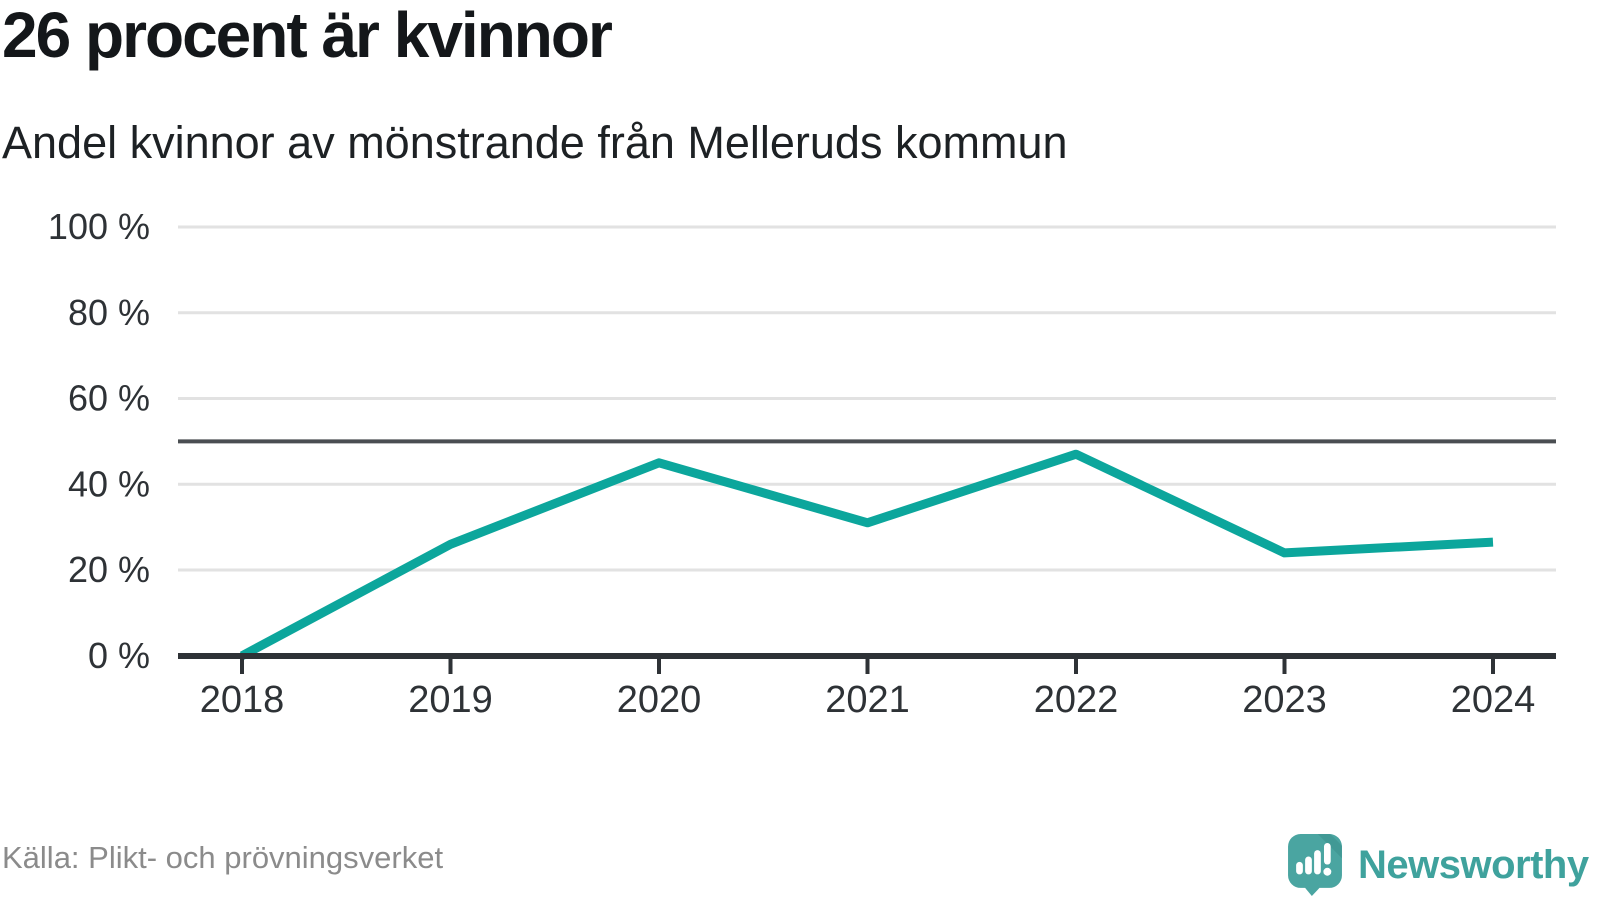  I want to click on x-axis-label-2019: 2019, so click(450, 700).